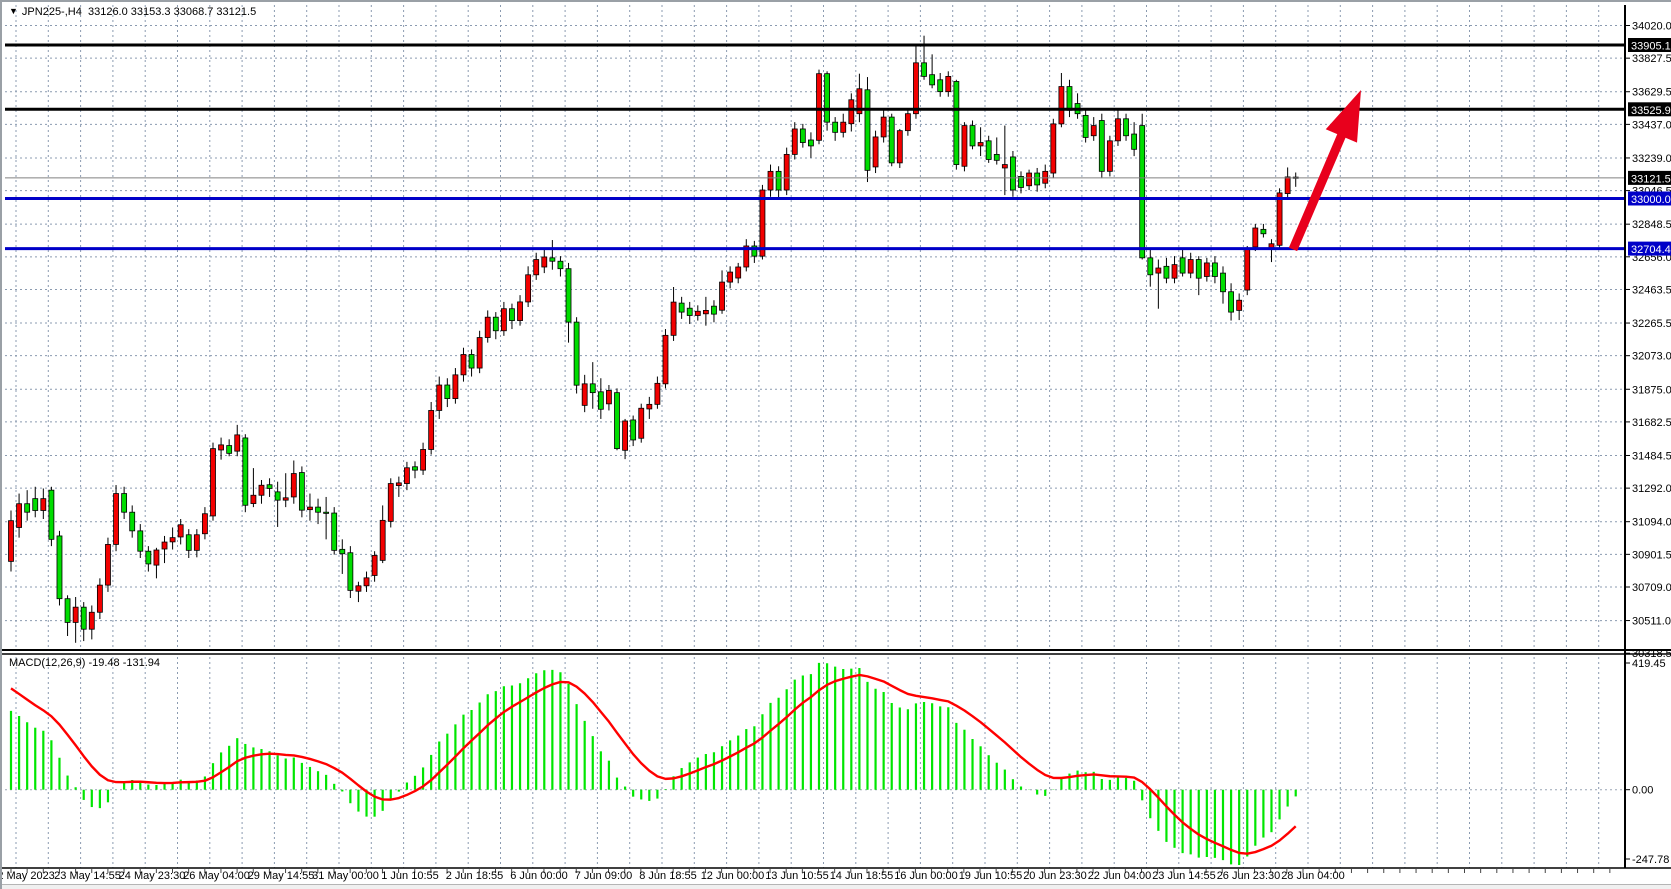 This screenshot has width=1671, height=889. What do you see at coordinates (1651, 588) in the screenshot?
I see `price-axis-label: 30709.0` at bounding box center [1651, 588].